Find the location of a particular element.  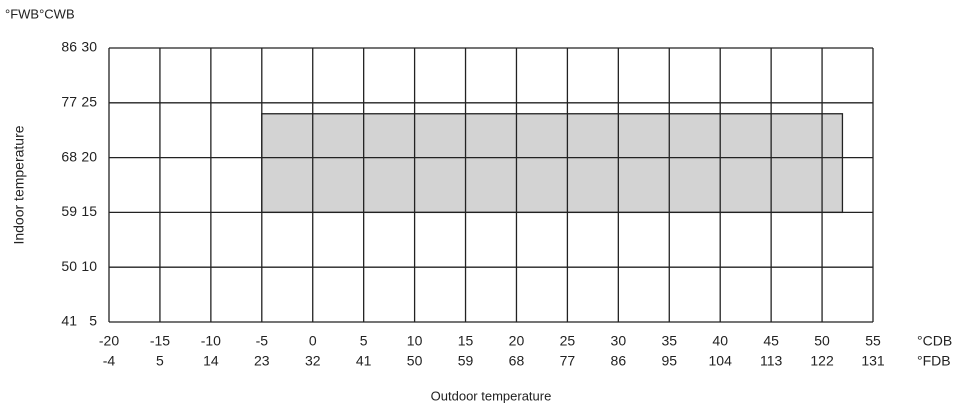

x2-tick-label: -4 is located at coordinates (109, 361).